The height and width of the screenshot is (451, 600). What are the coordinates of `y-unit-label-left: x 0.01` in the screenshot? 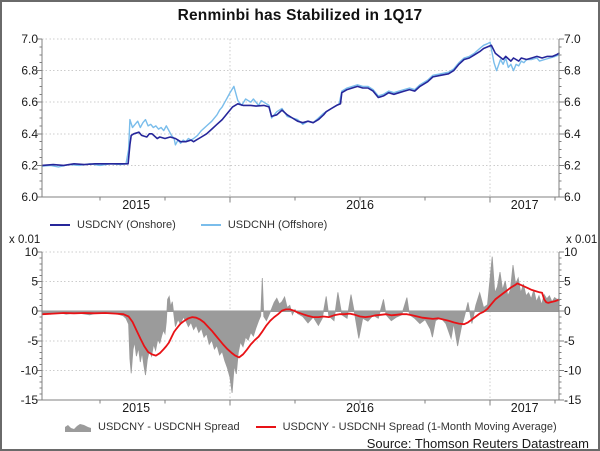 It's located at (25, 240).